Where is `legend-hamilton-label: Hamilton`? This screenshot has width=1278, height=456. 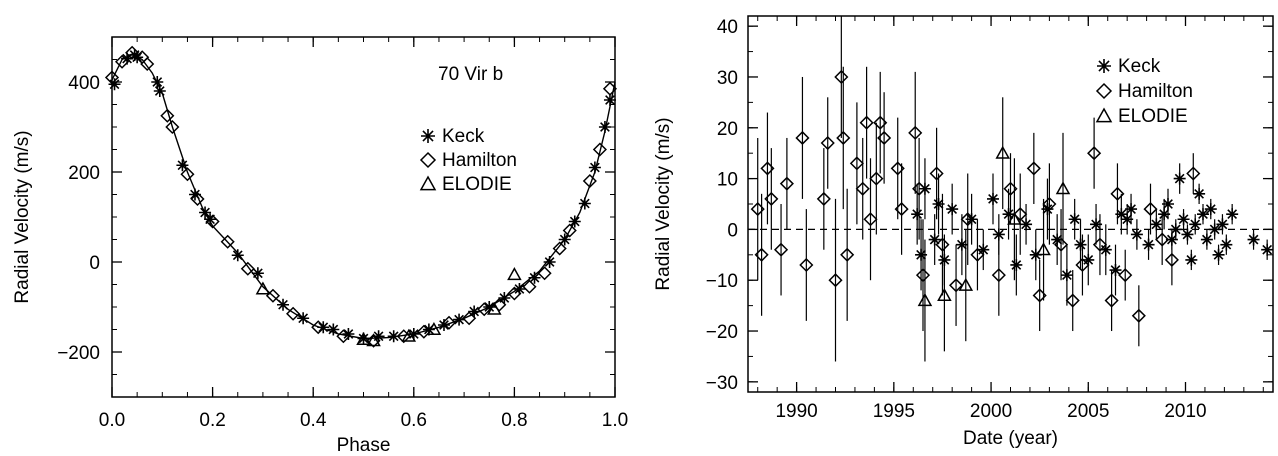
legend-hamilton-label: Hamilton is located at coordinates (1155, 91).